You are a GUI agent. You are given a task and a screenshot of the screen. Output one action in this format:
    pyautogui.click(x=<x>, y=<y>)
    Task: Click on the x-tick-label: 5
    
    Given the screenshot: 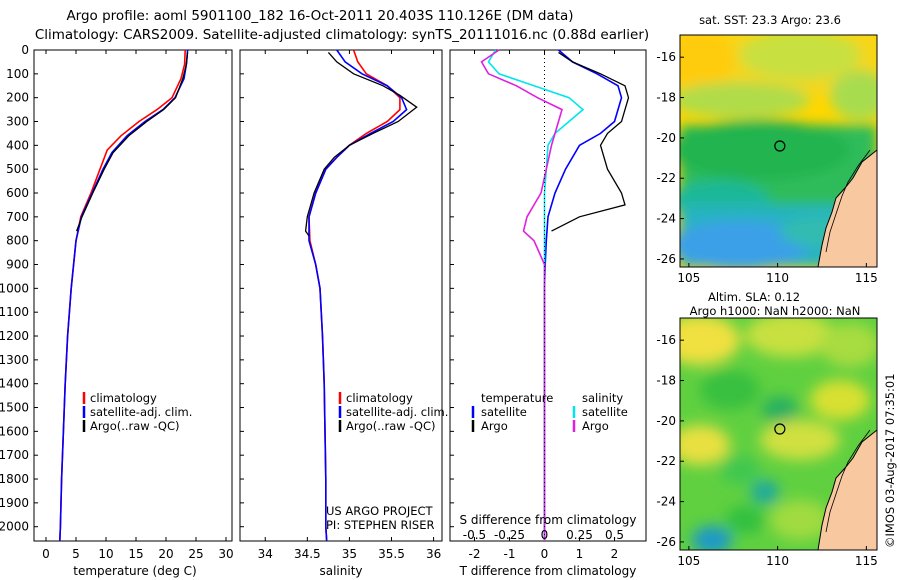 What is the action you would take?
    pyautogui.click(x=76, y=554)
    